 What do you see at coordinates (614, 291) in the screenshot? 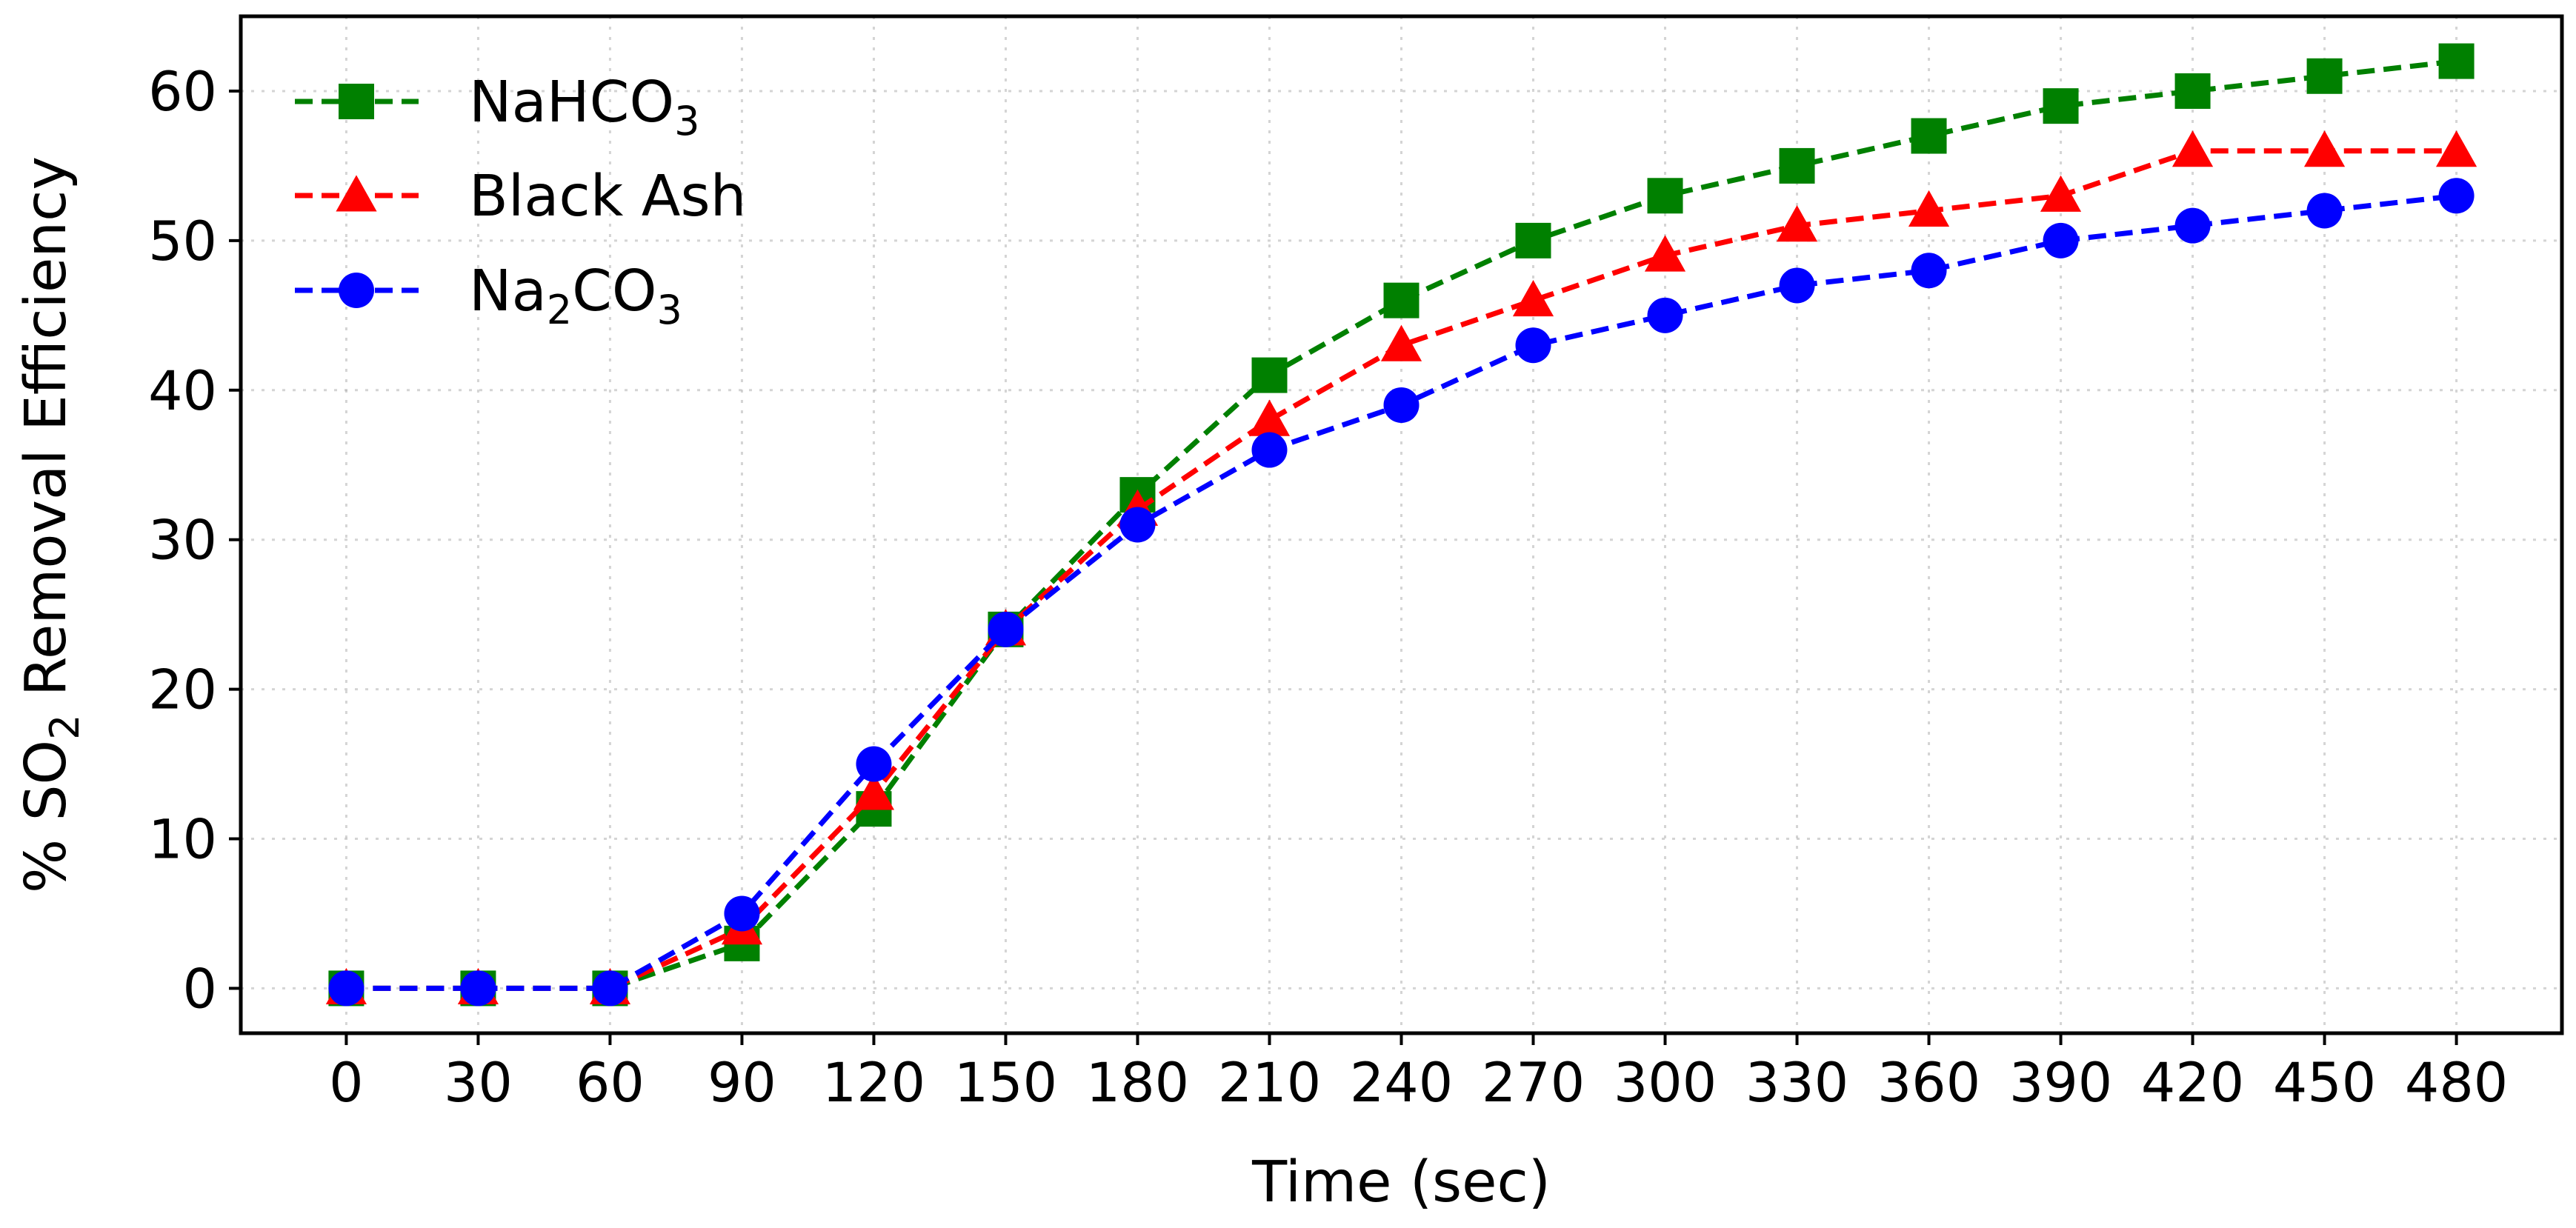
I see `legend-label-part: CO` at bounding box center [614, 291].